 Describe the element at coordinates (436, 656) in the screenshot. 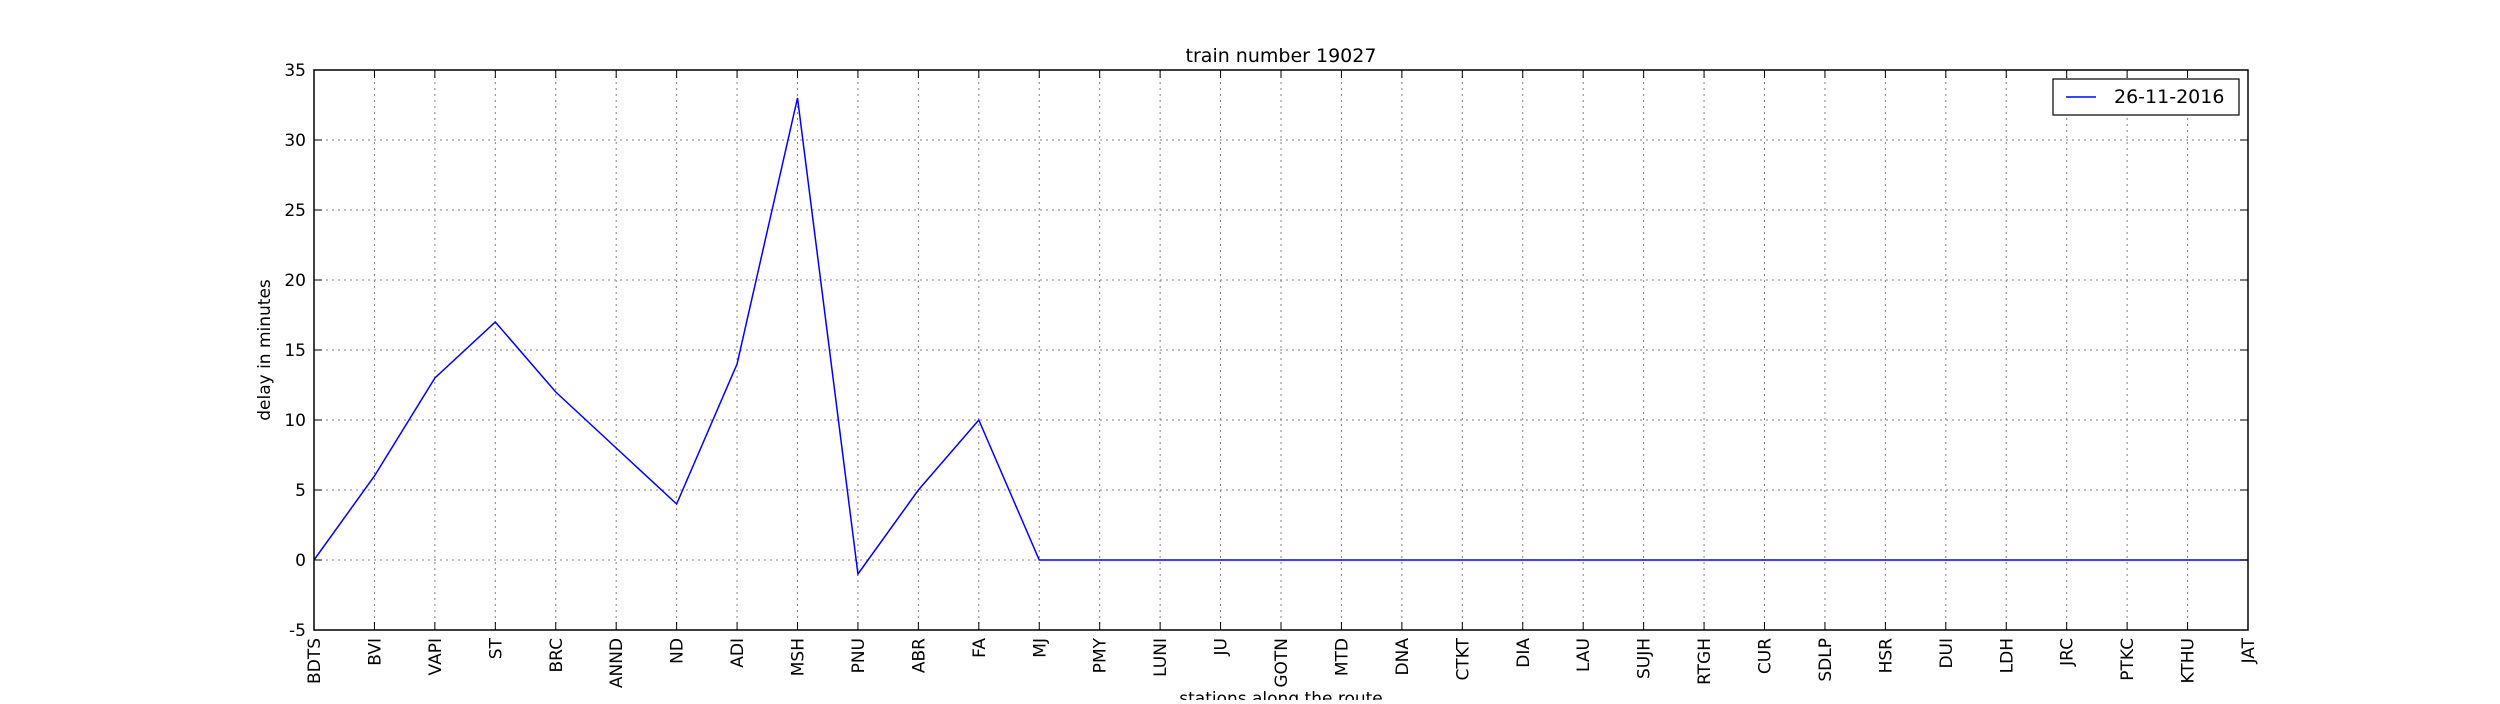

I see `x-tick-label: VAPI` at that location.